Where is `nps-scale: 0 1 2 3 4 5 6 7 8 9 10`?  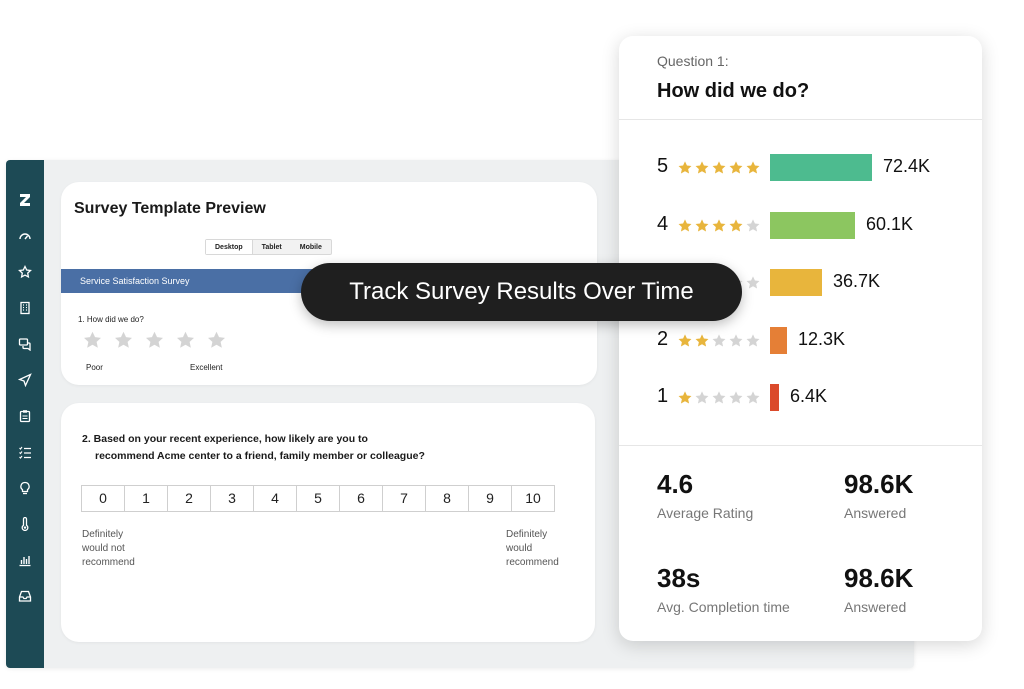 nps-scale: 0 1 2 3 4 5 6 7 8 9 10 is located at coordinates (318, 498).